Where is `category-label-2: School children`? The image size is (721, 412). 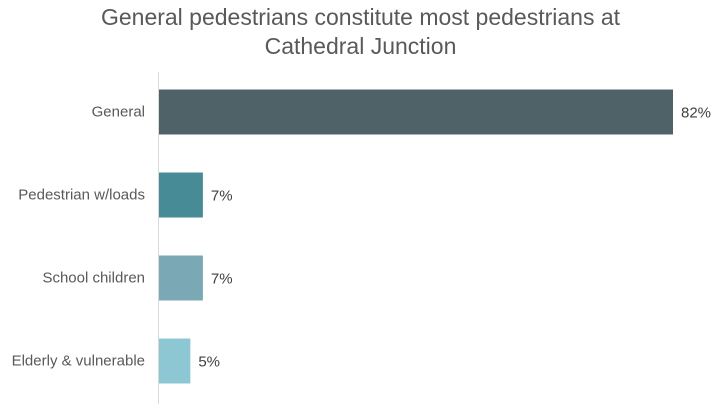 category-label-2: School children is located at coordinates (93, 278).